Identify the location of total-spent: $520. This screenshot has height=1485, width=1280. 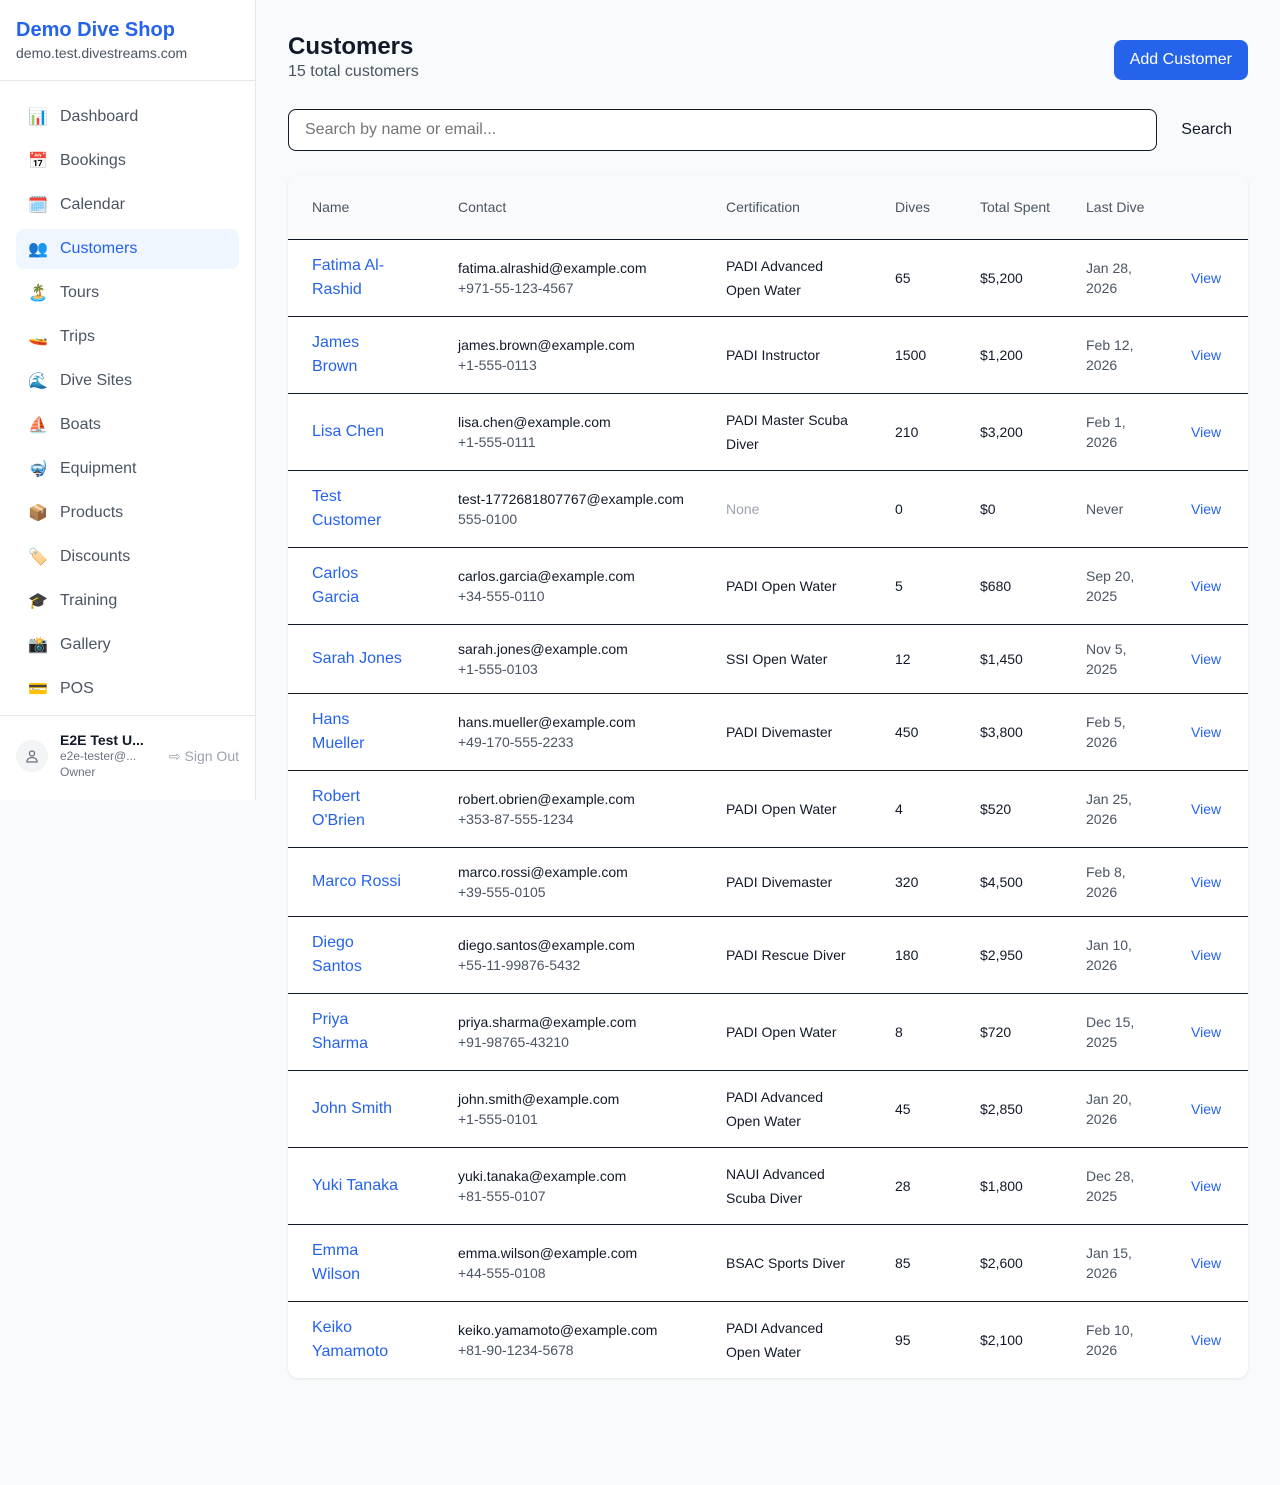
(1009, 809).